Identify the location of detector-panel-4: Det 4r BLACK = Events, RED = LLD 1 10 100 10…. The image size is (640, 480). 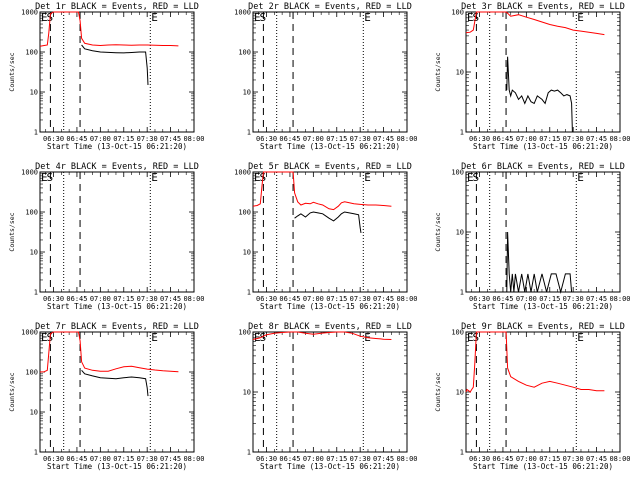
(106, 236).